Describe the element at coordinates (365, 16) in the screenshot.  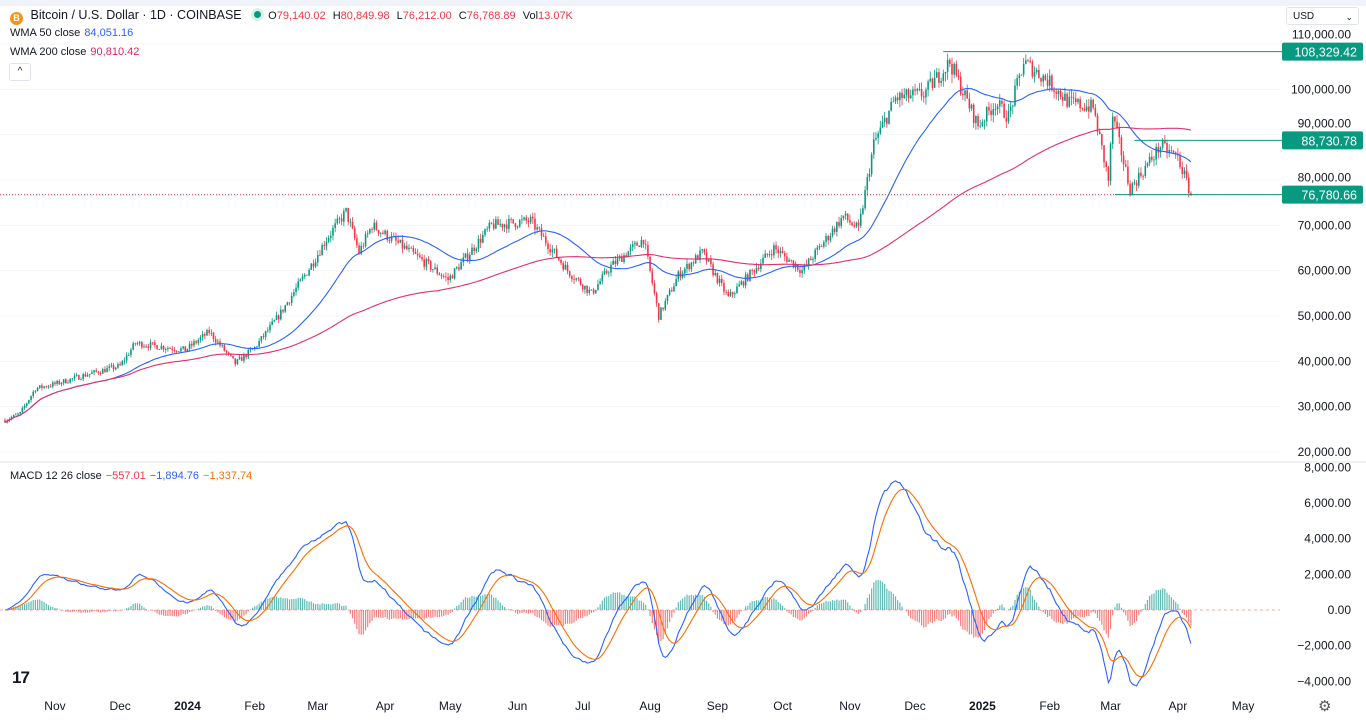
I see `high-value: 80,849.98` at that location.